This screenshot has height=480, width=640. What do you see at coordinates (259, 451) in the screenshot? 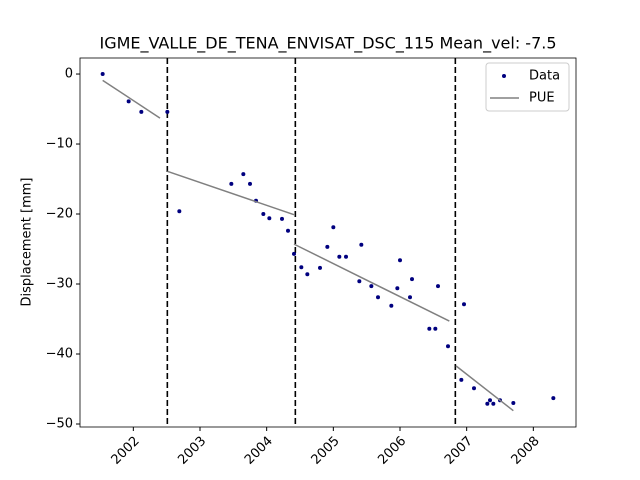
I see `x-tick-label: 2004` at bounding box center [259, 451].